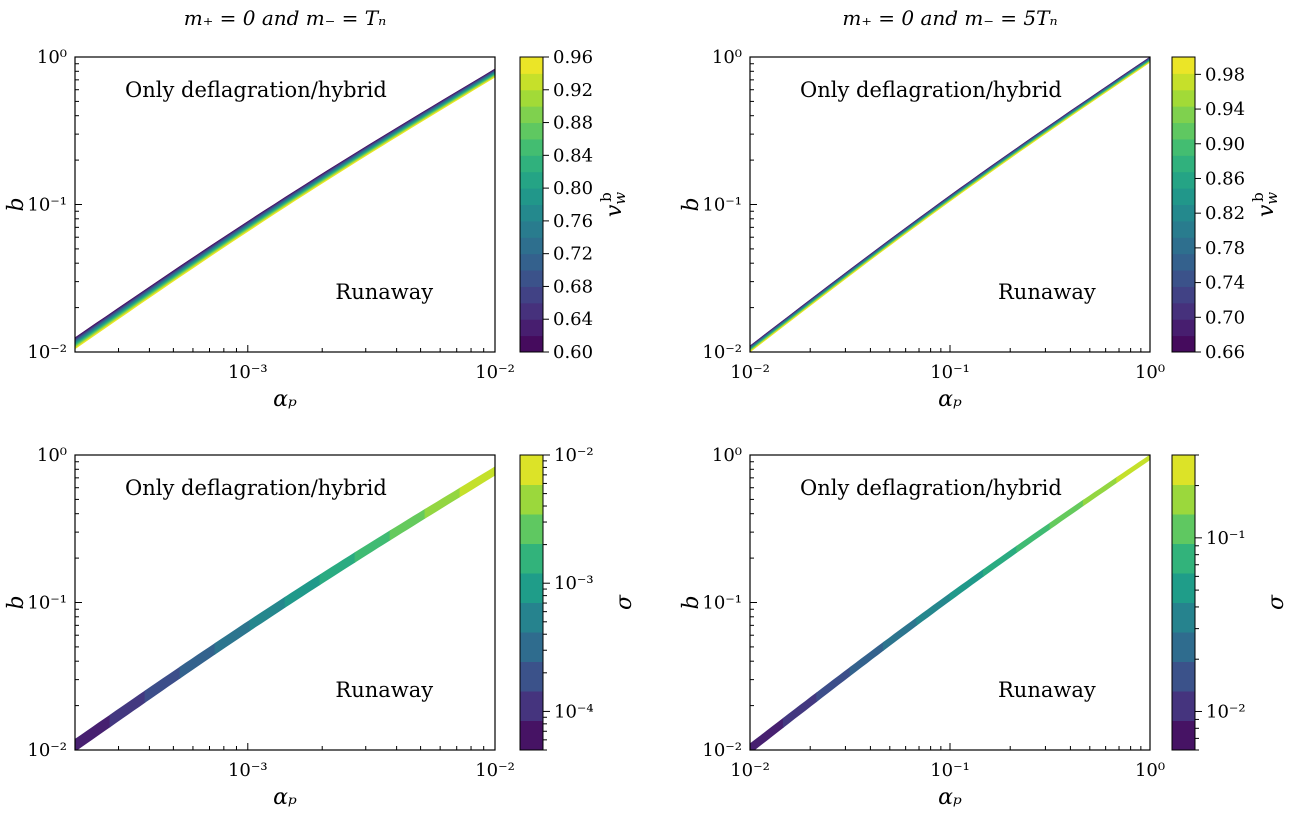 The image size is (1296, 823). What do you see at coordinates (573, 188) in the screenshot?
I see `colorbar-tick-label: 0.80` at bounding box center [573, 188].